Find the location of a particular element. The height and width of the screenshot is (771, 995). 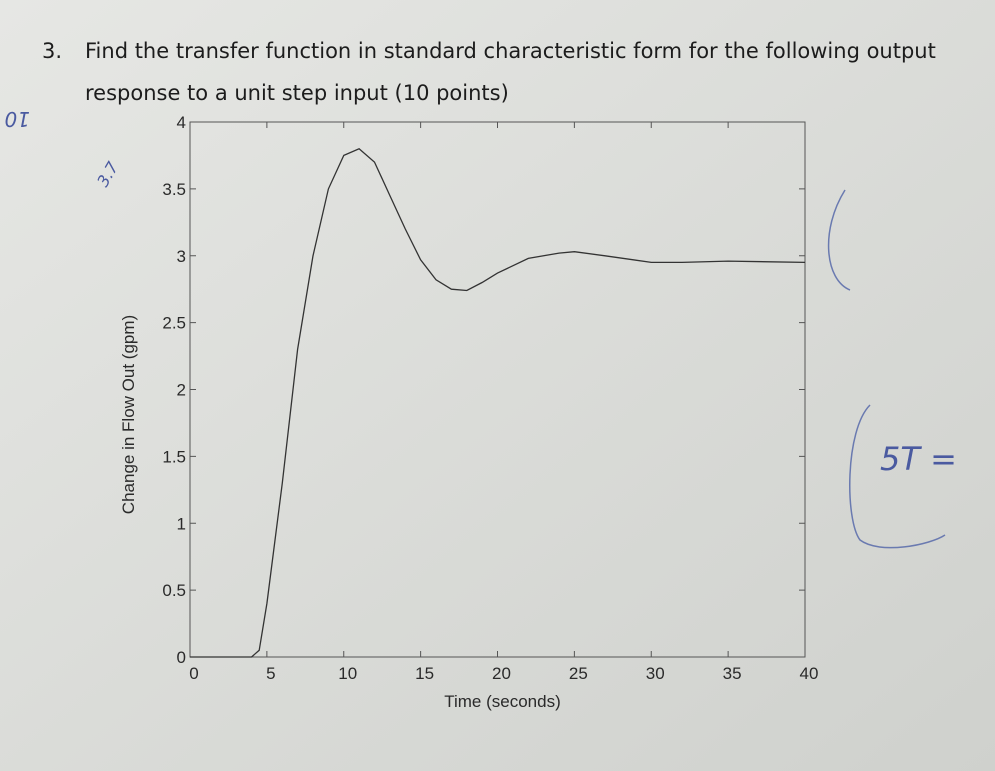

x-tick-label: 20 is located at coordinates (501, 673).